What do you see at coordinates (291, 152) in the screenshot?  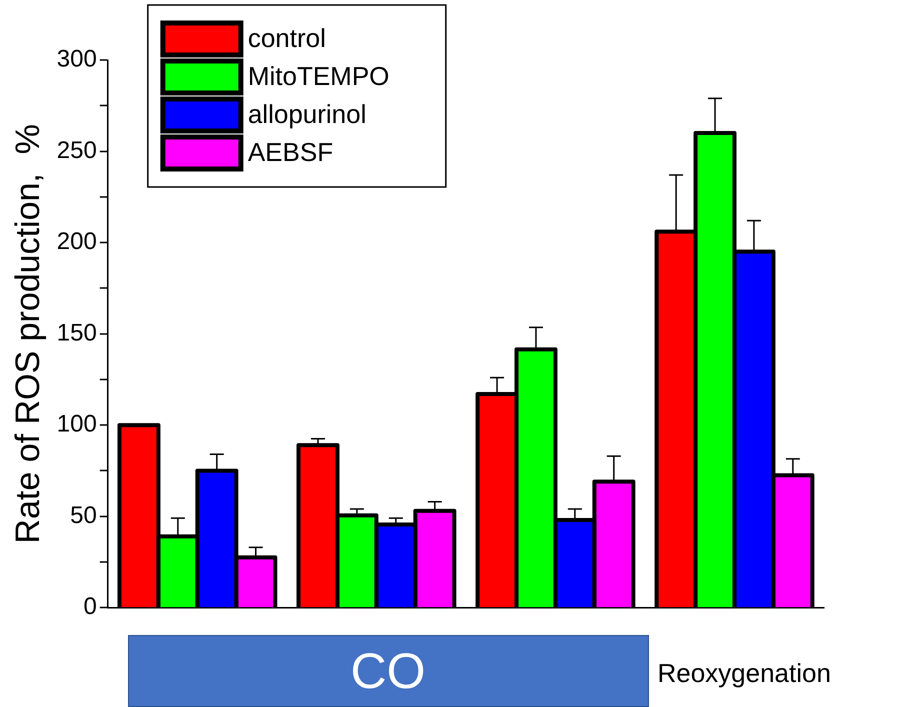 I see `legend-label: AEBSF` at bounding box center [291, 152].